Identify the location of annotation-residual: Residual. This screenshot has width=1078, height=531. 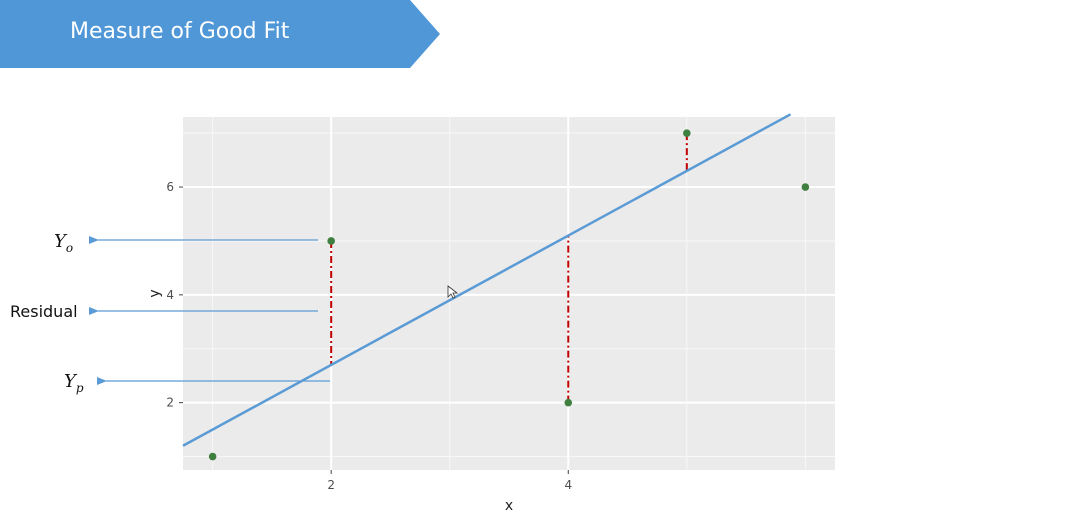
(164, 311).